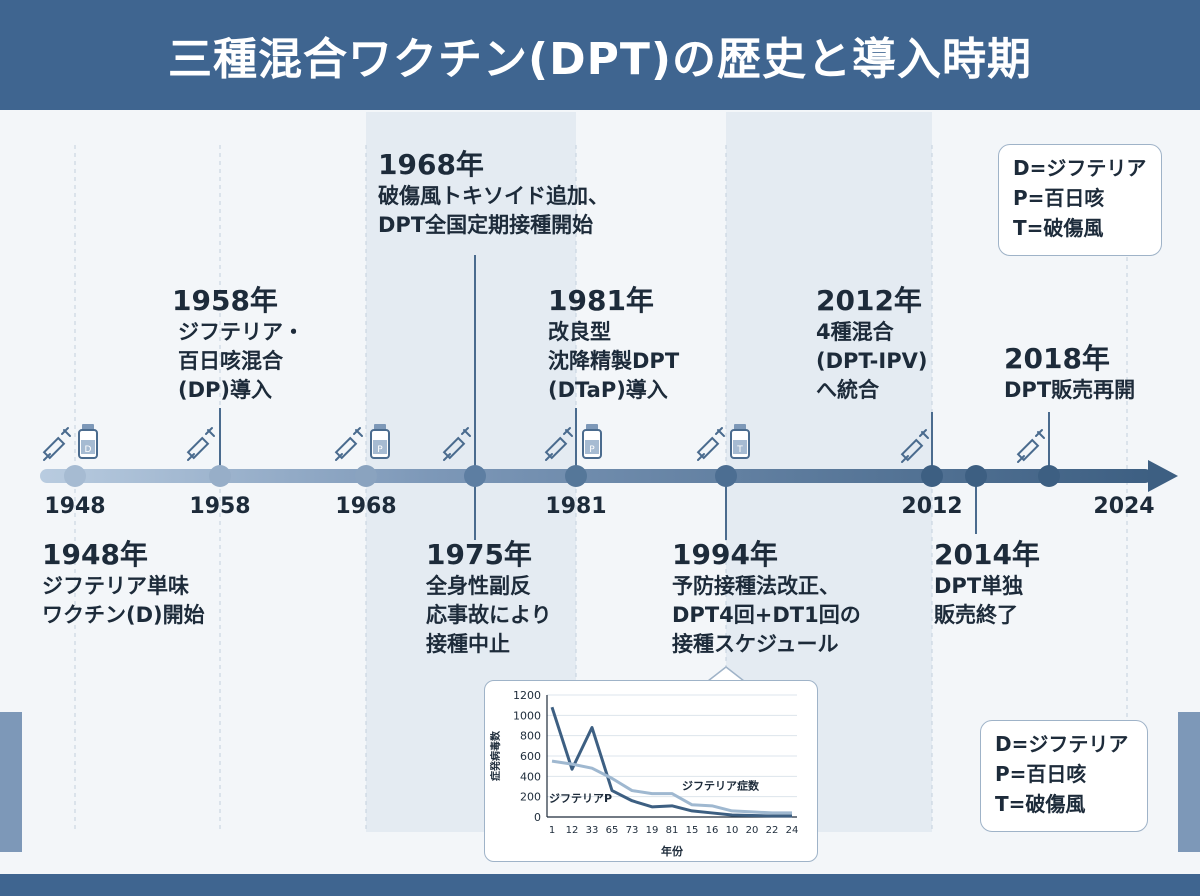 Image resolution: width=1200 pixels, height=896 pixels. I want to click on event-2014: 2014年 DPT単独 販売終了, so click(987, 584).